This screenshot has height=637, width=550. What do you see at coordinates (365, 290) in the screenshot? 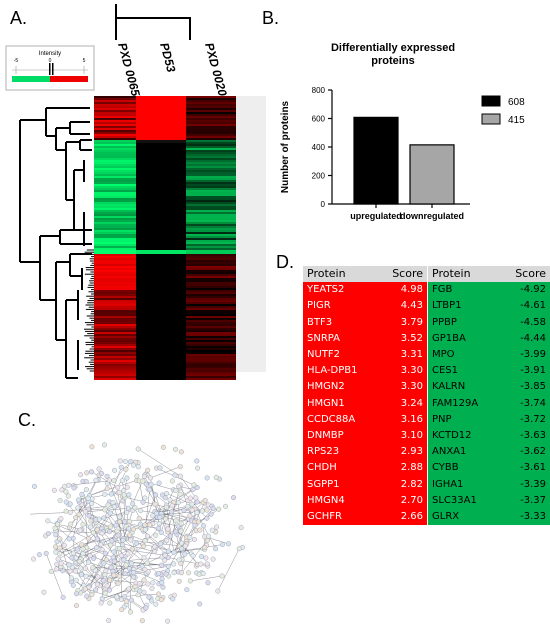
I see `table-row: YEATS2 4.98` at bounding box center [365, 290].